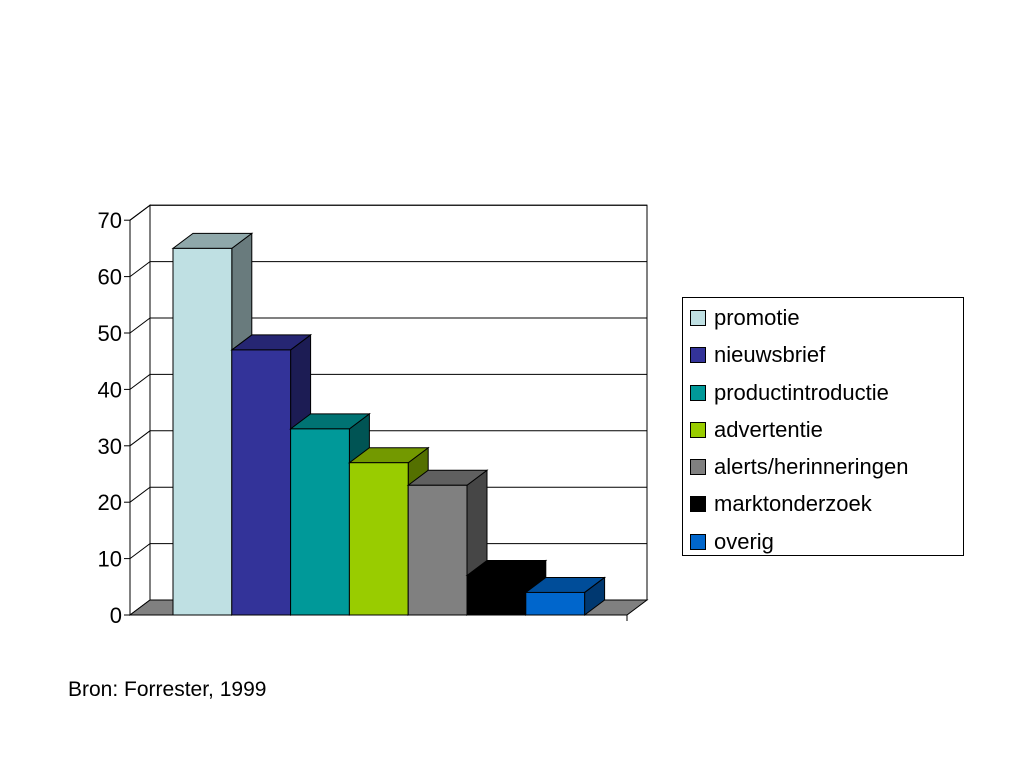 The height and width of the screenshot is (768, 1024). I want to click on y-tick-label: 0, so click(116, 615).